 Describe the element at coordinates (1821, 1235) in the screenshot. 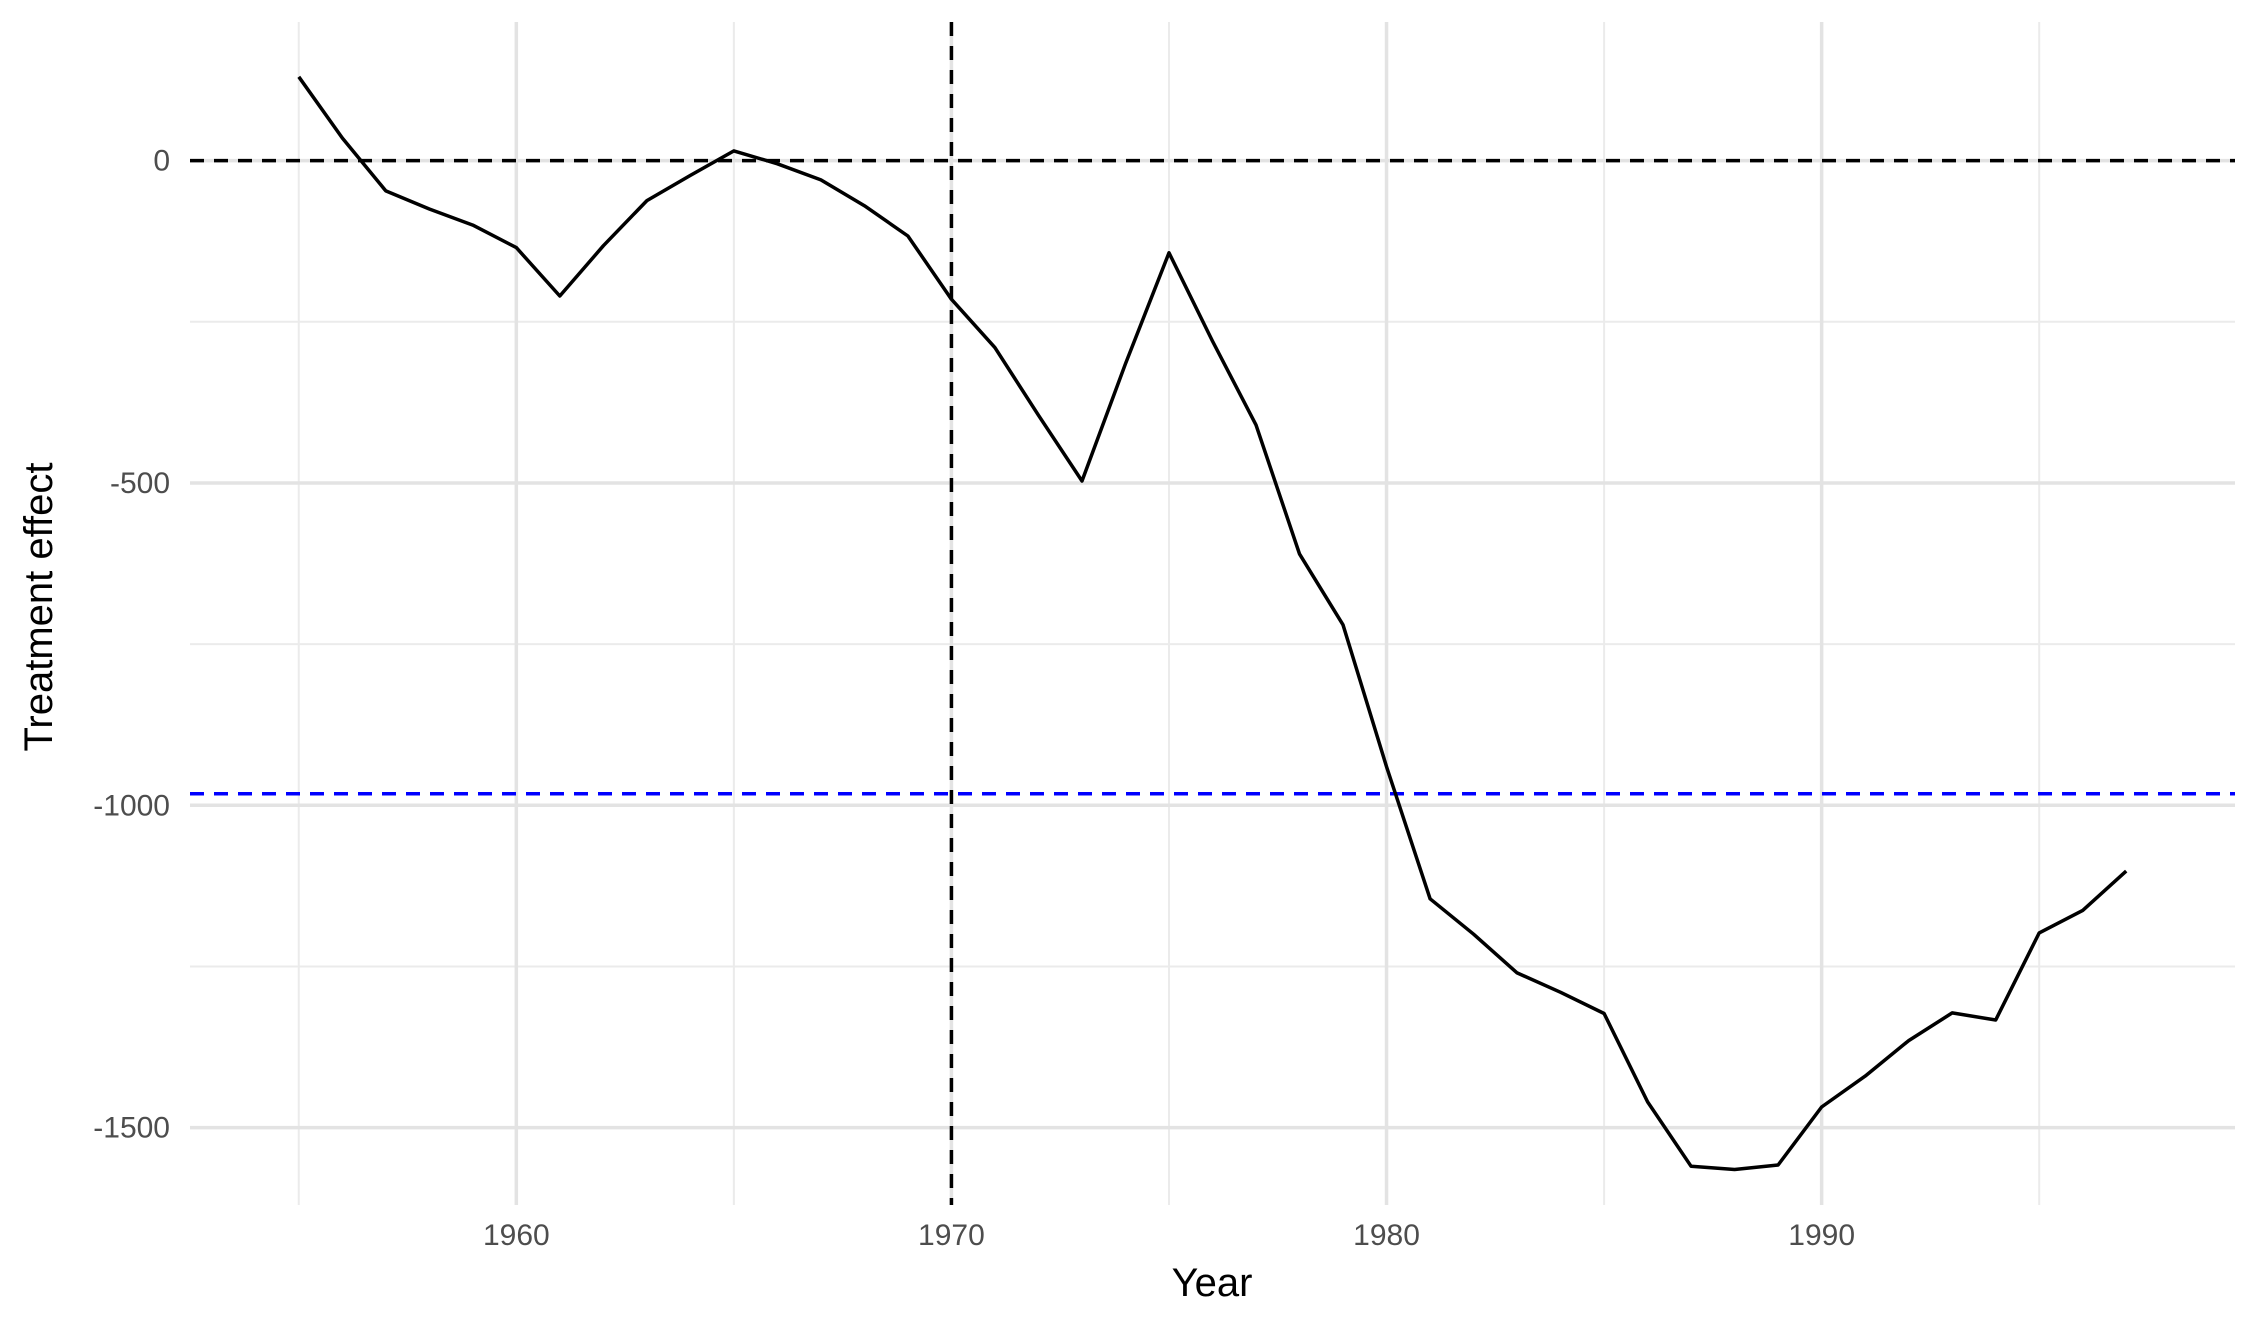

I see `x-tick-label: 1990` at that location.